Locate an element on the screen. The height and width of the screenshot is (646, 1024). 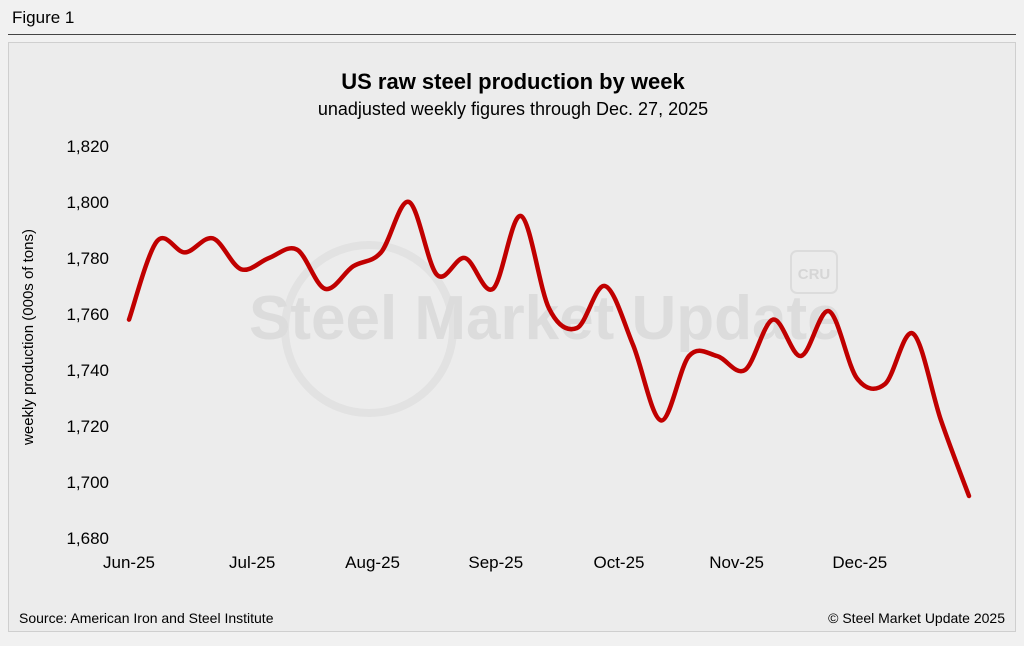
y-tick-label: 1,680 is located at coordinates (87, 538).